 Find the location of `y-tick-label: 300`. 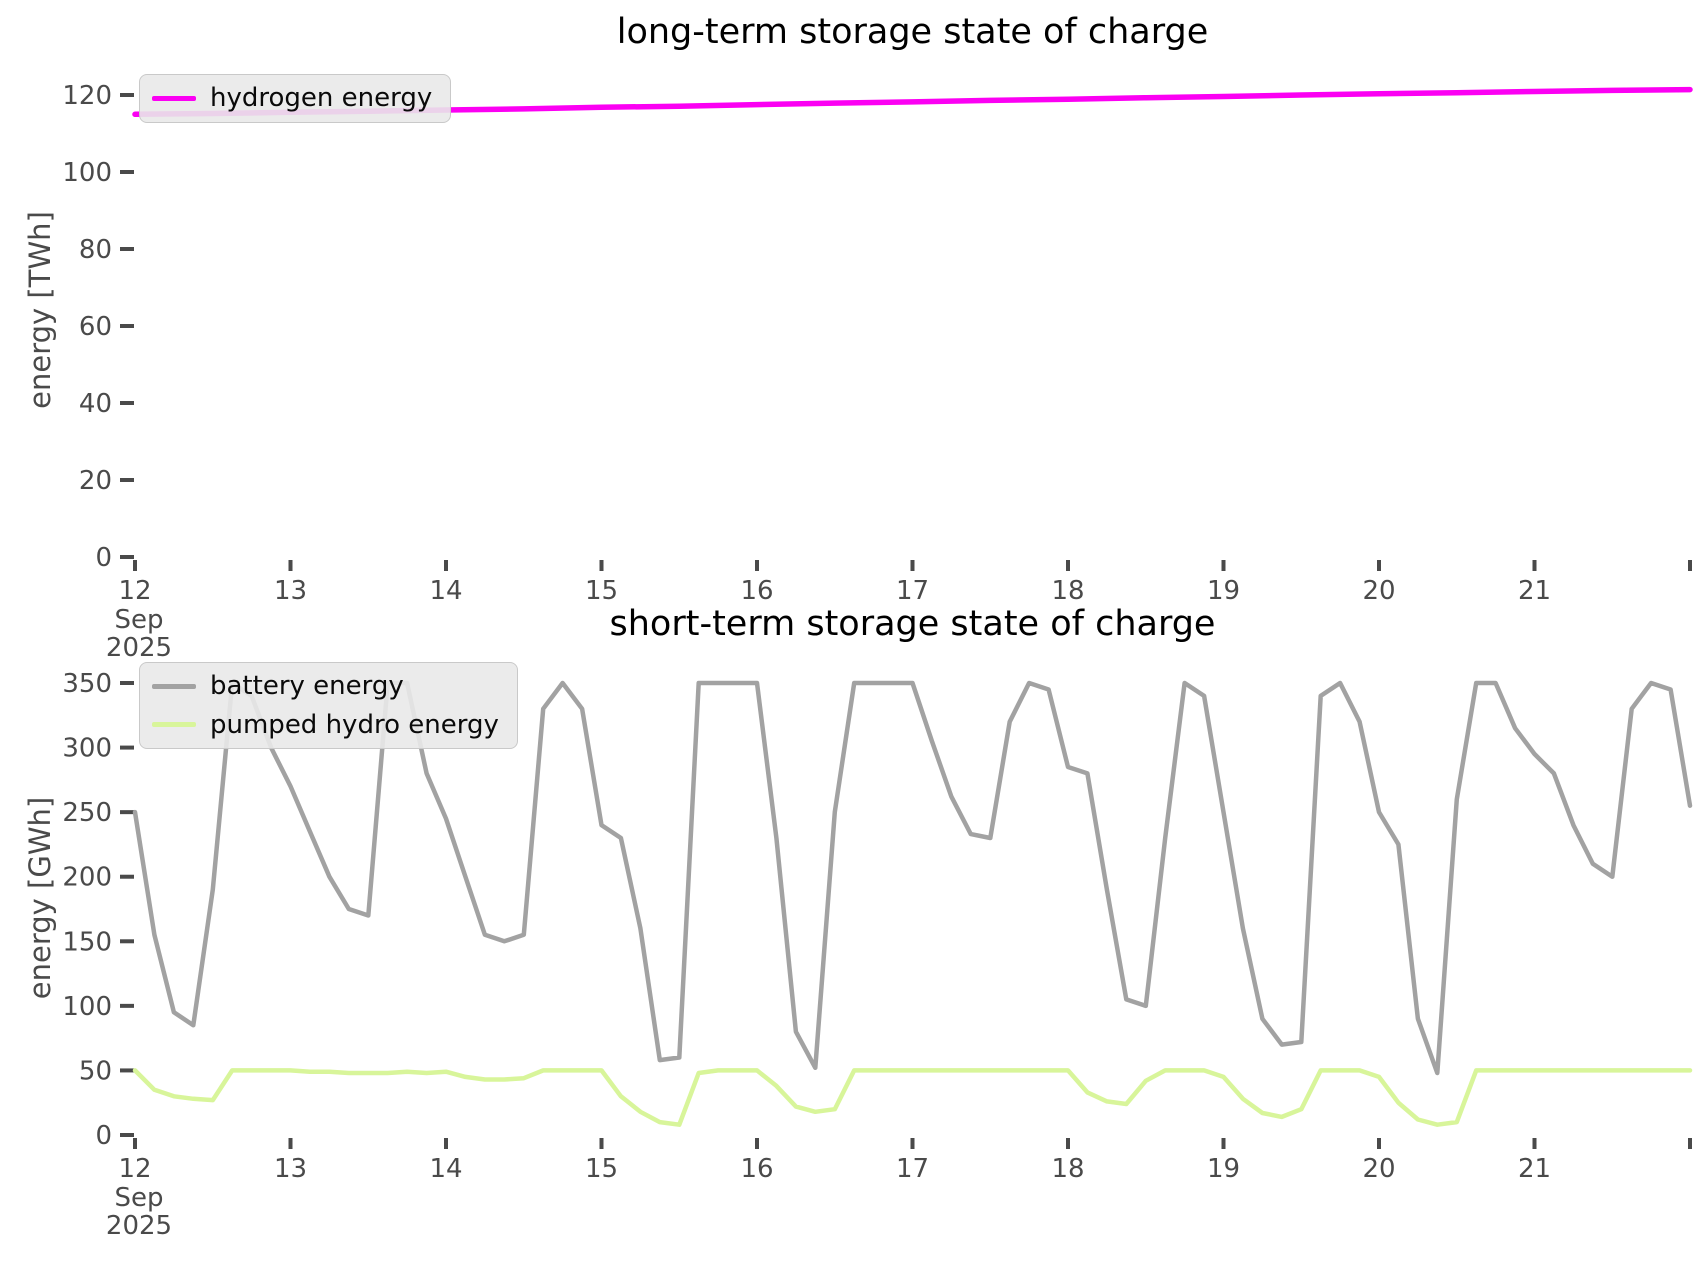

y-tick-label: 300 is located at coordinates (87, 749).